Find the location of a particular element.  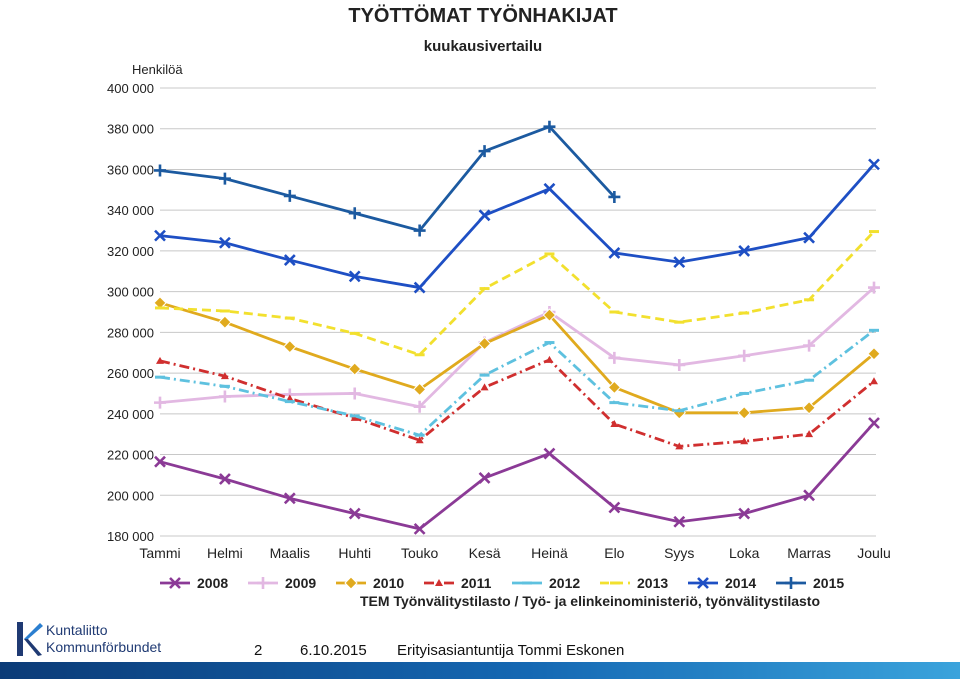

y-tick-label: 180 000 is located at coordinates (130, 536).